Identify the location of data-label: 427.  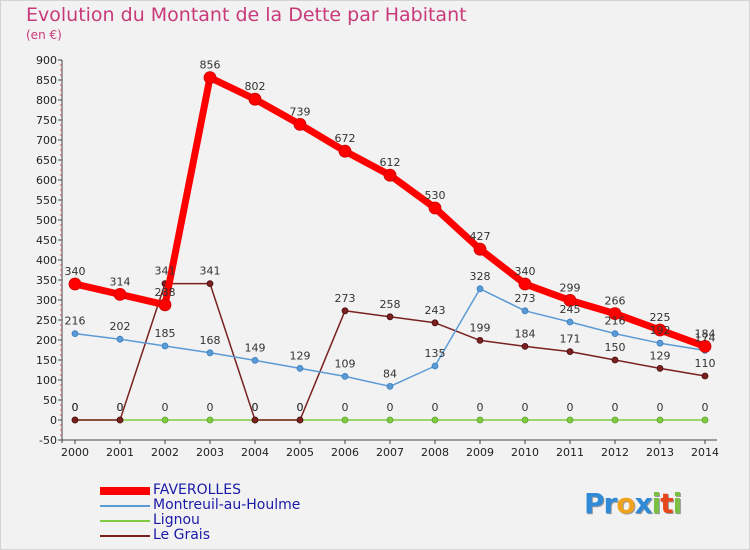
(480, 236).